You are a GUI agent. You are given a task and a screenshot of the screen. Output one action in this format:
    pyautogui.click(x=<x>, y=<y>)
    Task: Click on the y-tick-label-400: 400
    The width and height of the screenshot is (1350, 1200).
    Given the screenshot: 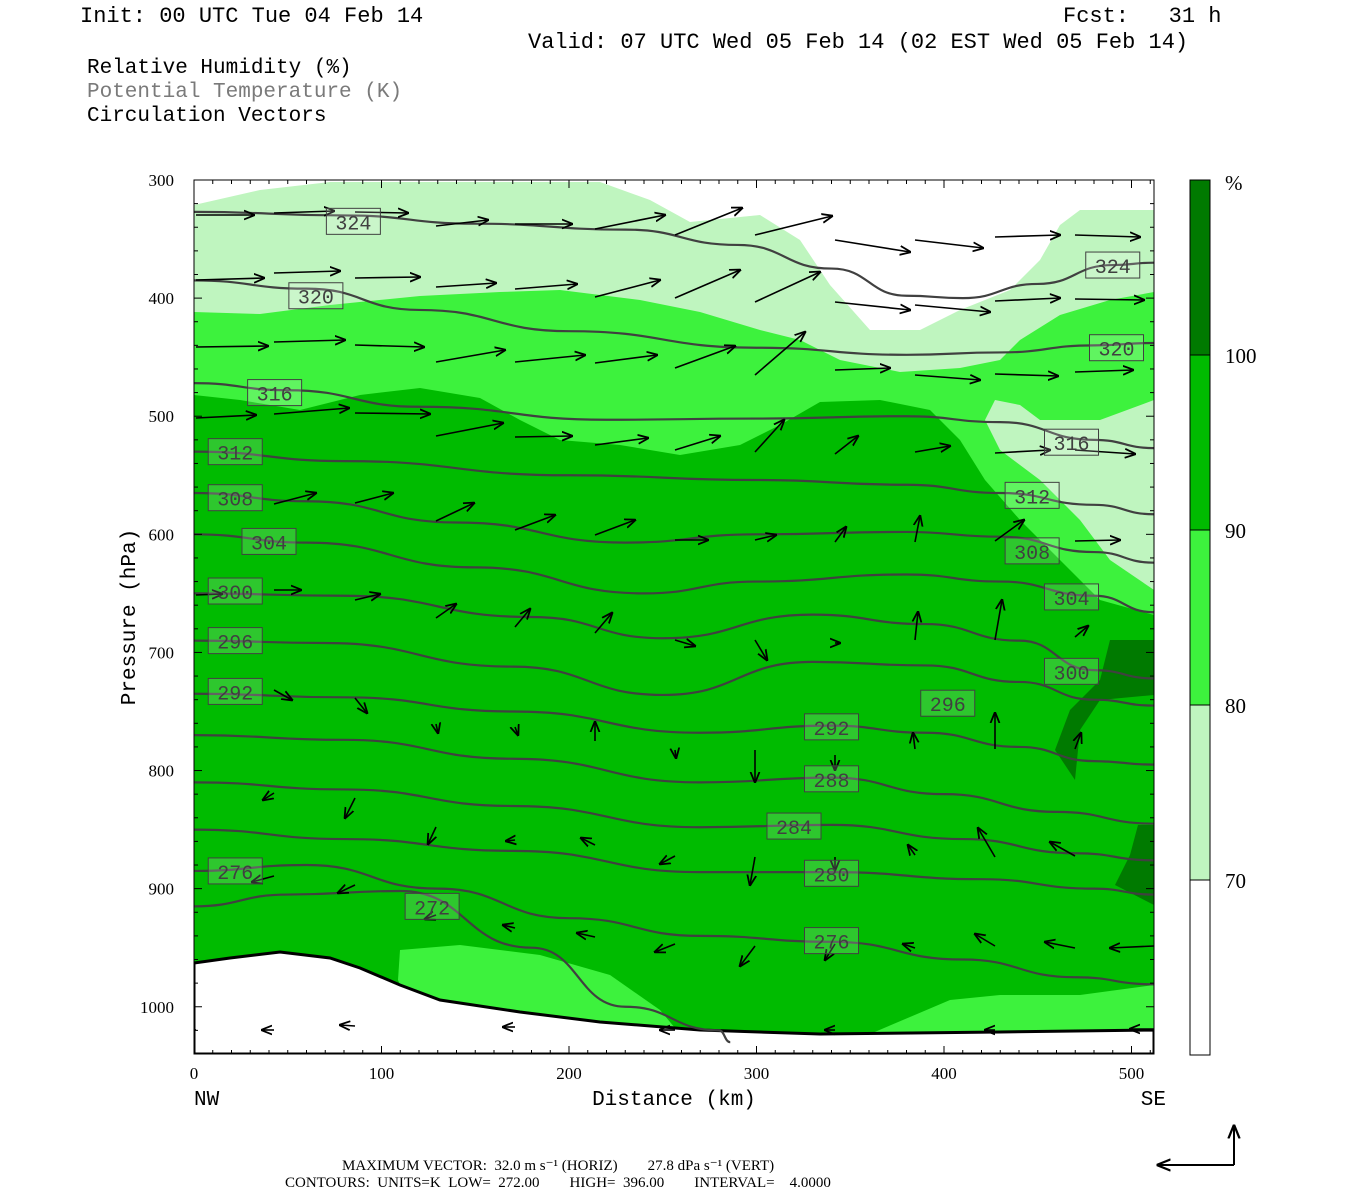 What is the action you would take?
    pyautogui.click(x=162, y=298)
    